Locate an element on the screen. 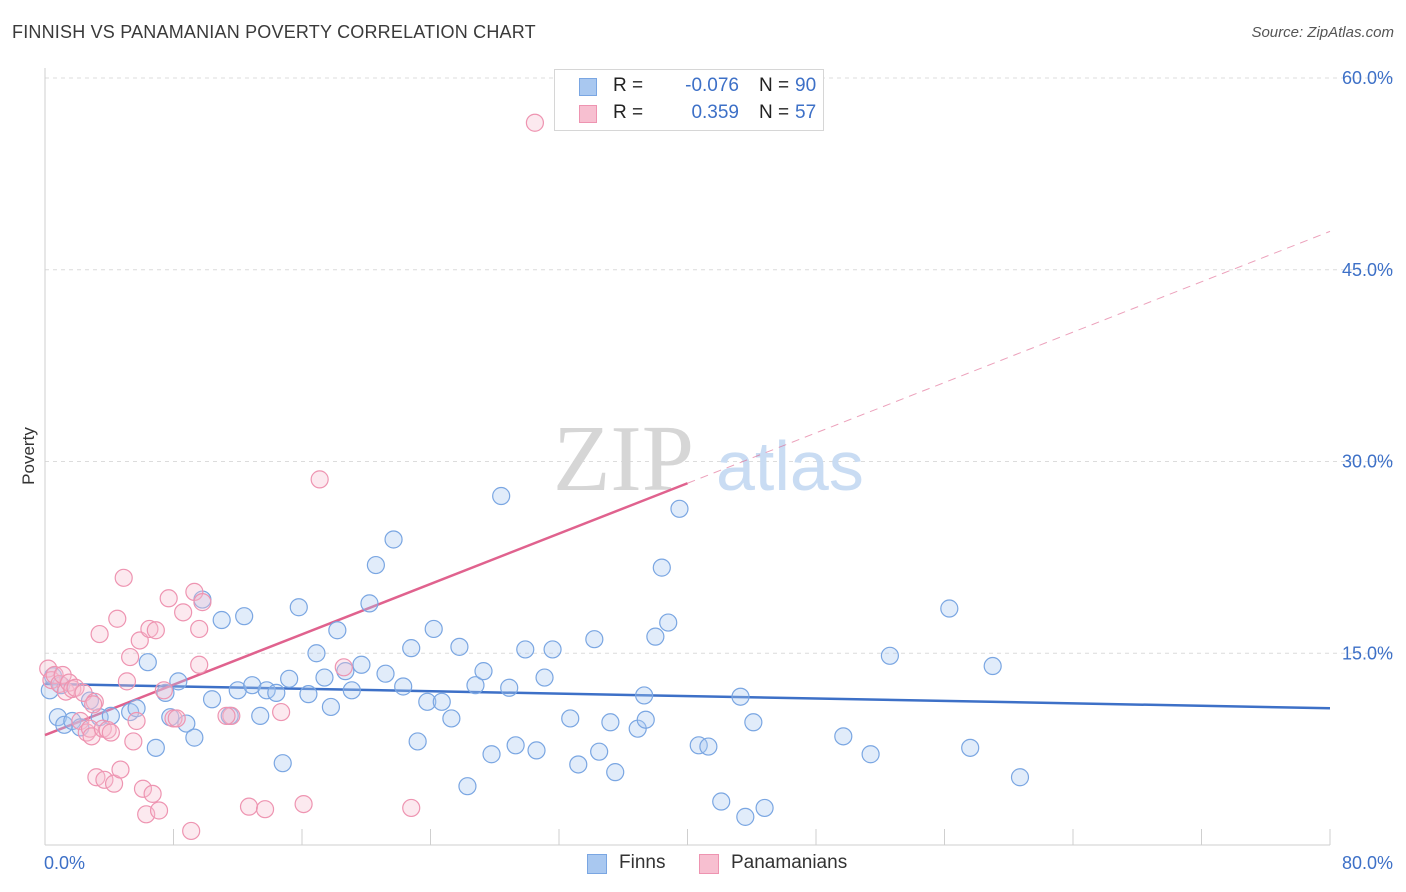 The height and width of the screenshot is (892, 1406). trend-line-panamanians is located at coordinates (366, 609).